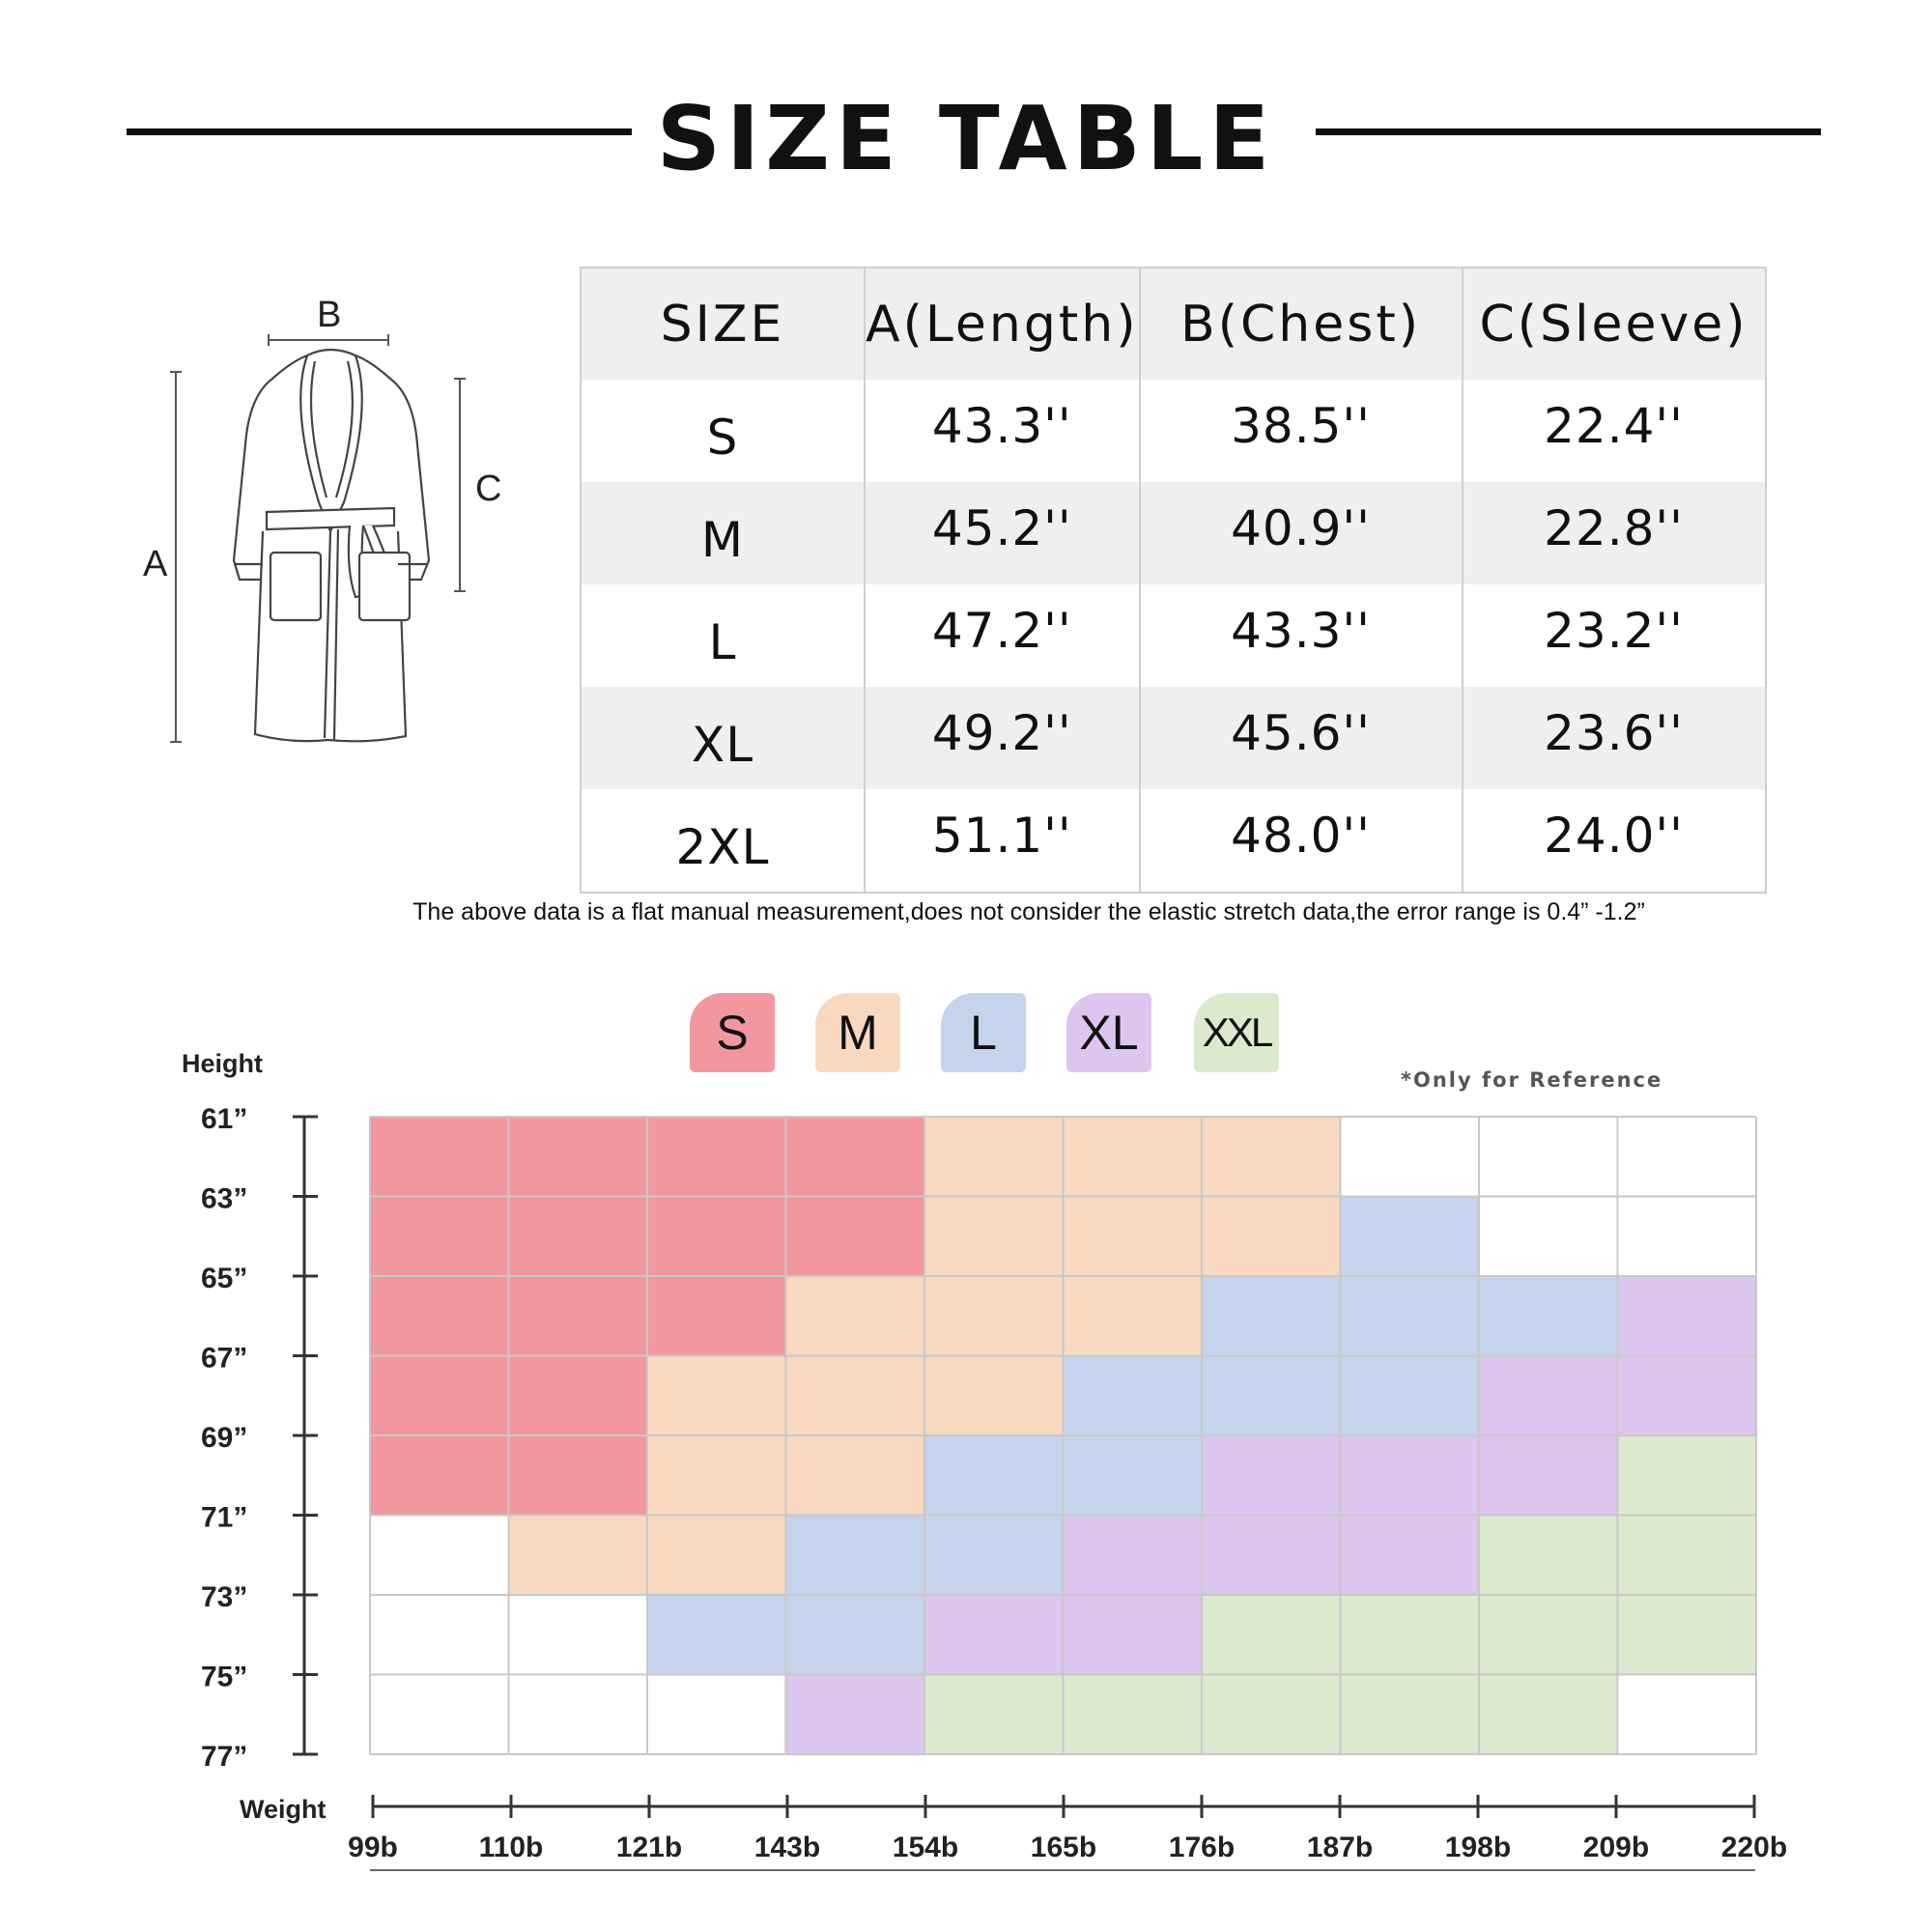 The width and height of the screenshot is (1932, 1932). I want to click on table-row: L 47.2'' 43.3'' 23.2'', so click(1173, 635).